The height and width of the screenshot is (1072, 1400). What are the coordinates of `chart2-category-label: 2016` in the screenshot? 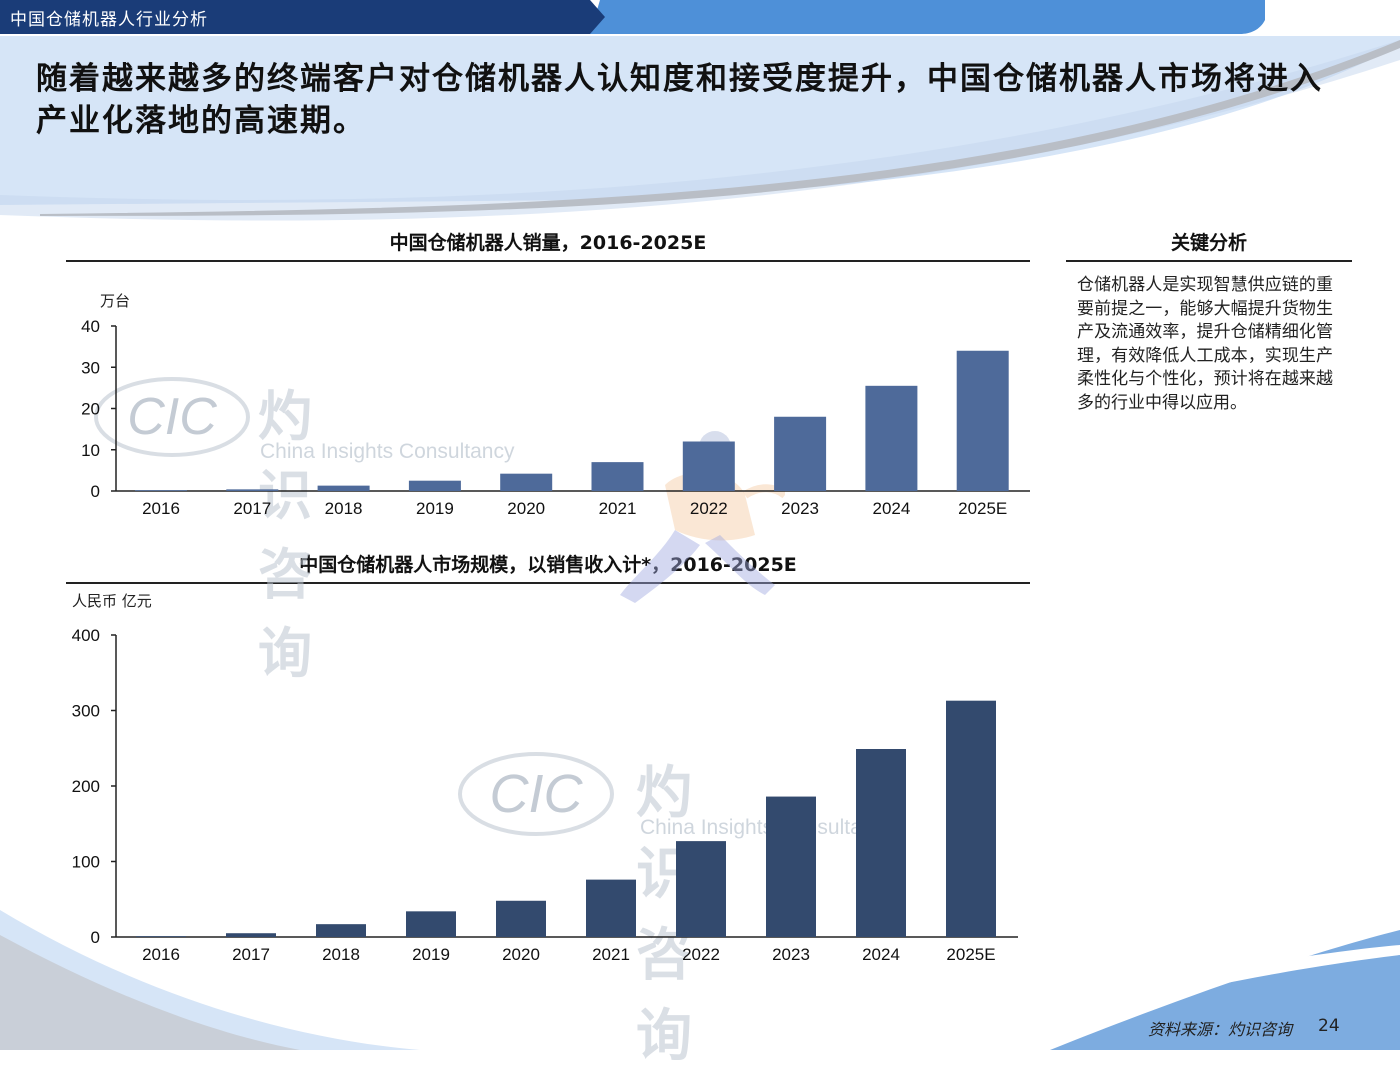 It's located at (161, 954).